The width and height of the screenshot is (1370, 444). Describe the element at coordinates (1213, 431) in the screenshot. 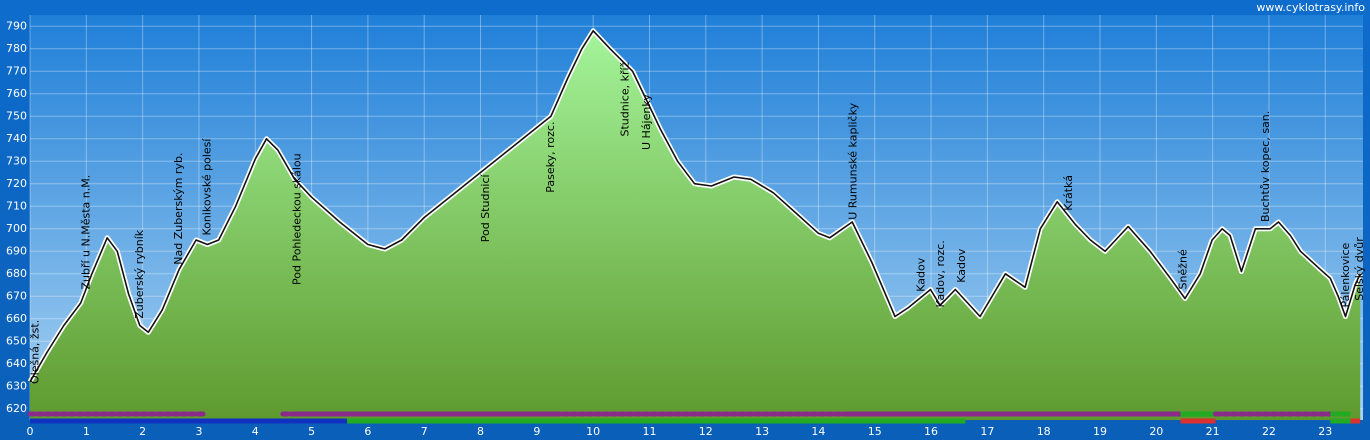

I see `x-tick-label: 21` at that location.